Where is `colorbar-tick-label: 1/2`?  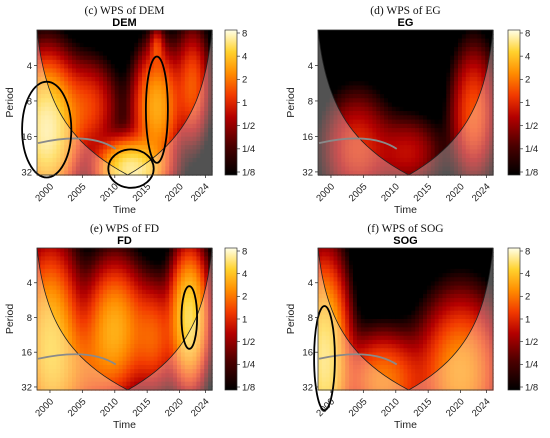 colorbar-tick-label: 1/2 is located at coordinates (248, 126).